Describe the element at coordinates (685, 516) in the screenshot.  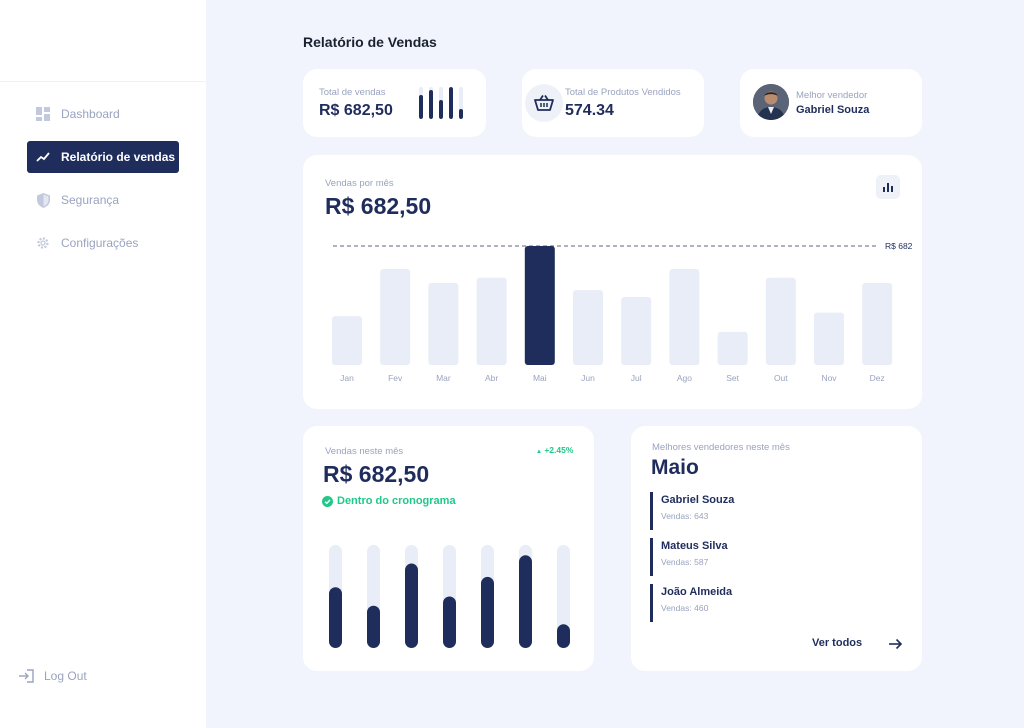
I see `seller-sales: Vendas: 643` at that location.